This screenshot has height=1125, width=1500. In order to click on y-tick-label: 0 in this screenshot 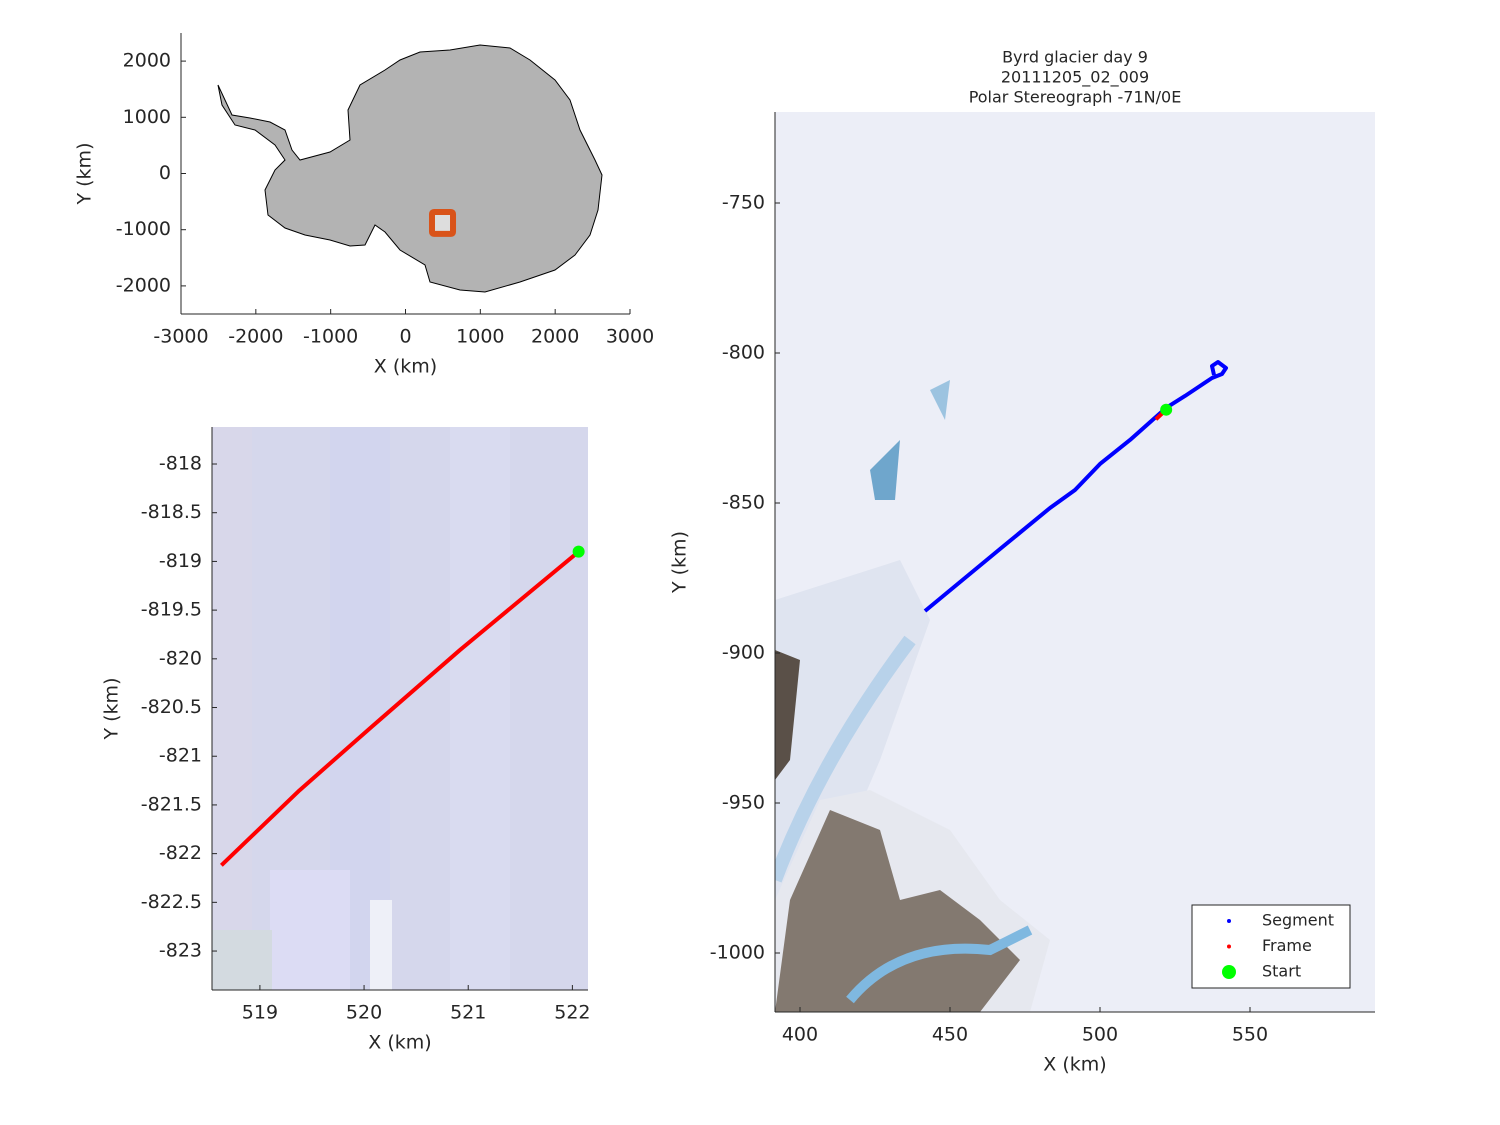, I will do `click(165, 173)`.